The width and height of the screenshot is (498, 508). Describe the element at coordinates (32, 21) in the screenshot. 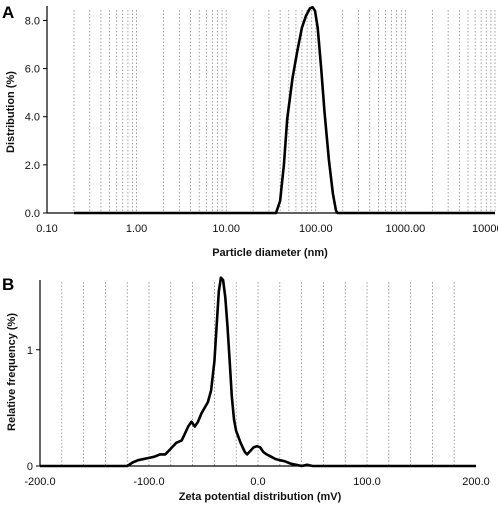

I see `panel-a-y-tick-label: 8.0` at that location.